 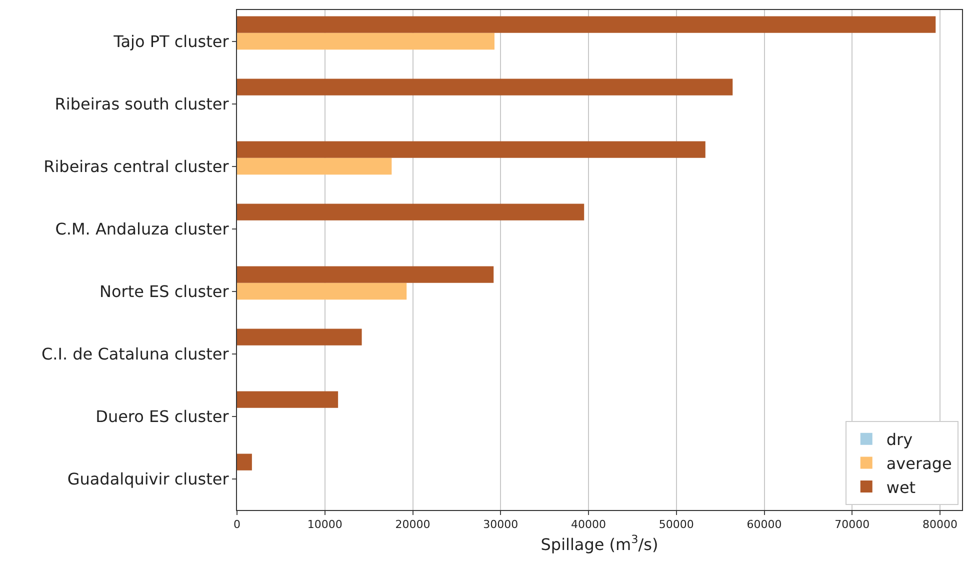 I want to click on legend-label: wet, so click(x=901, y=487).